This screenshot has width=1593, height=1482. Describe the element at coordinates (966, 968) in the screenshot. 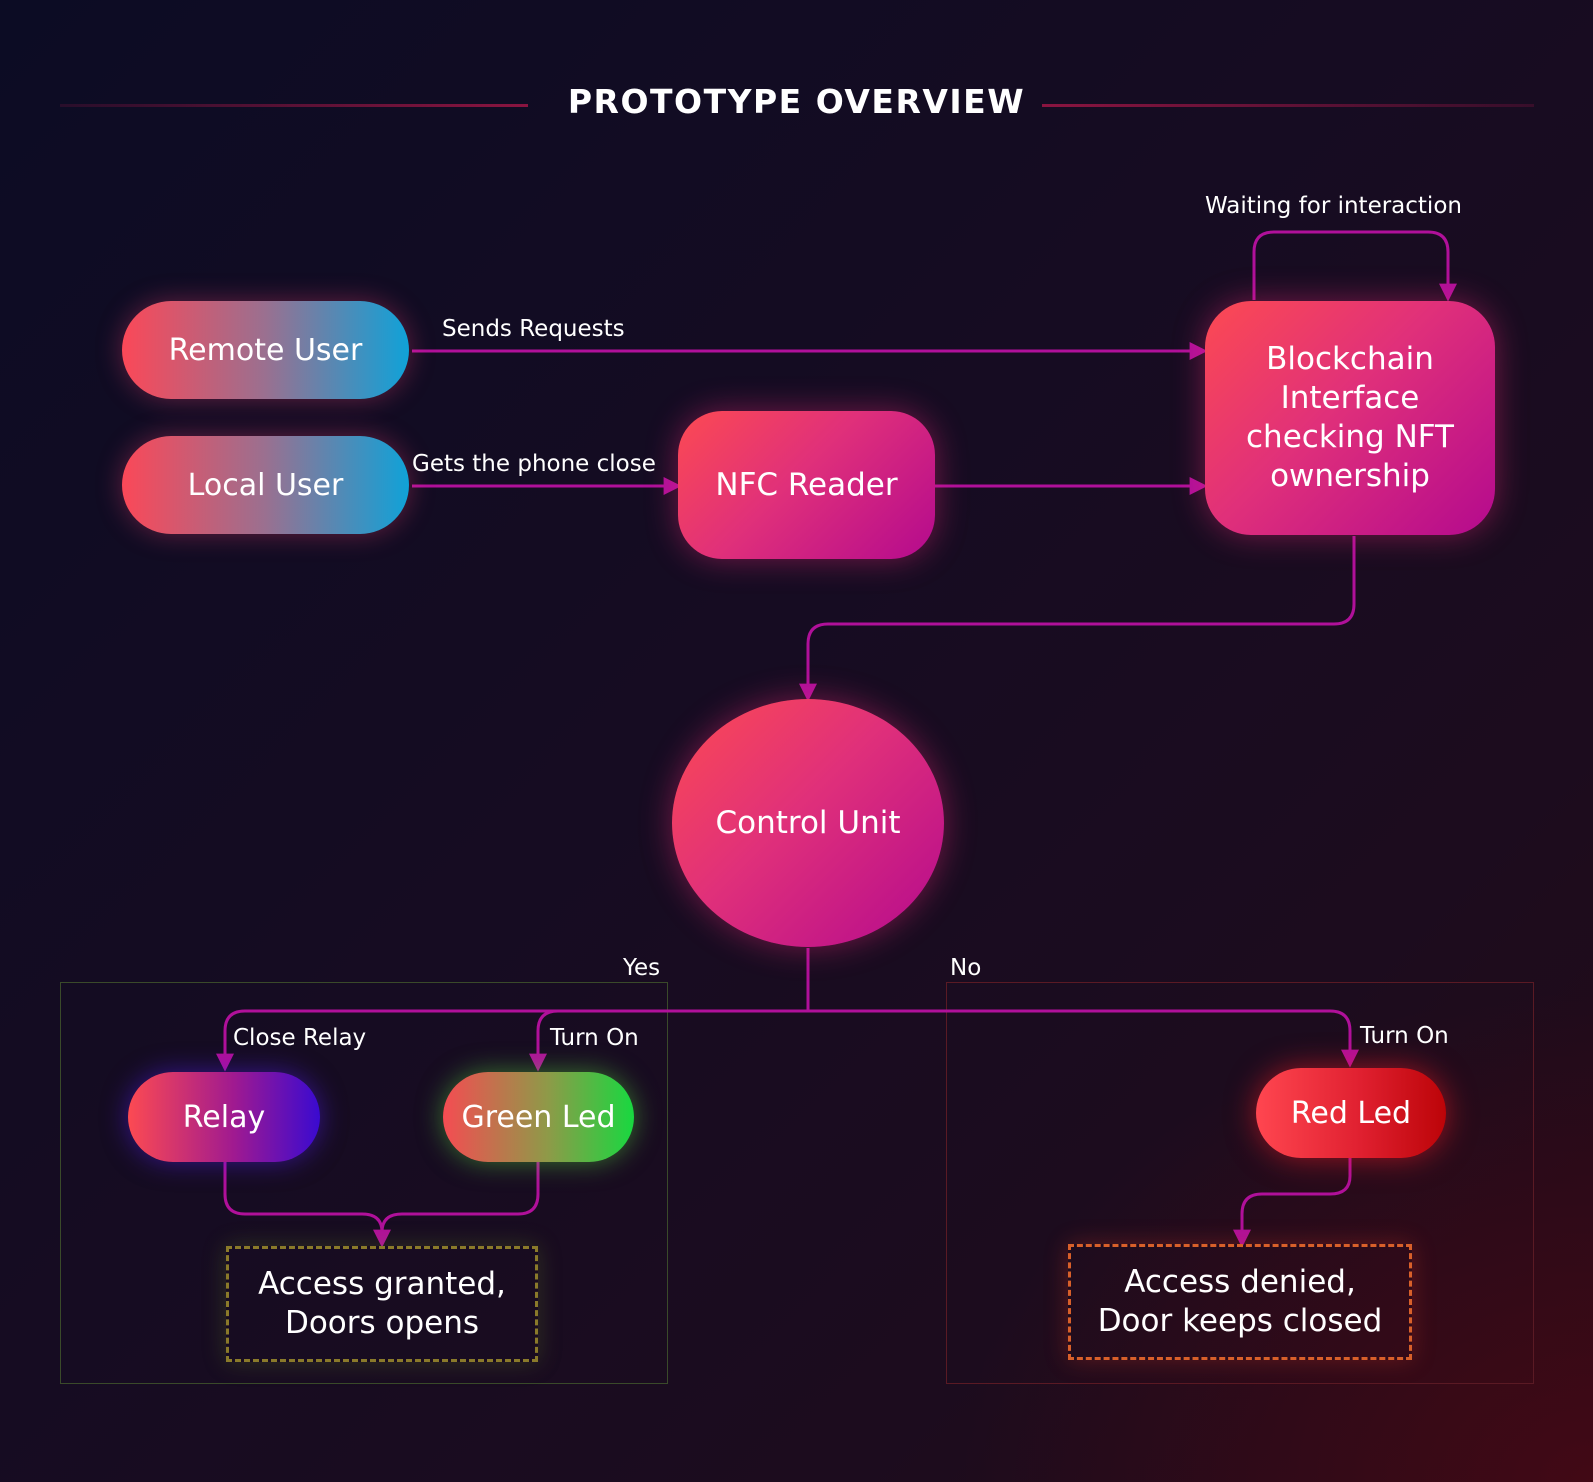

I see `no-label: No` at that location.